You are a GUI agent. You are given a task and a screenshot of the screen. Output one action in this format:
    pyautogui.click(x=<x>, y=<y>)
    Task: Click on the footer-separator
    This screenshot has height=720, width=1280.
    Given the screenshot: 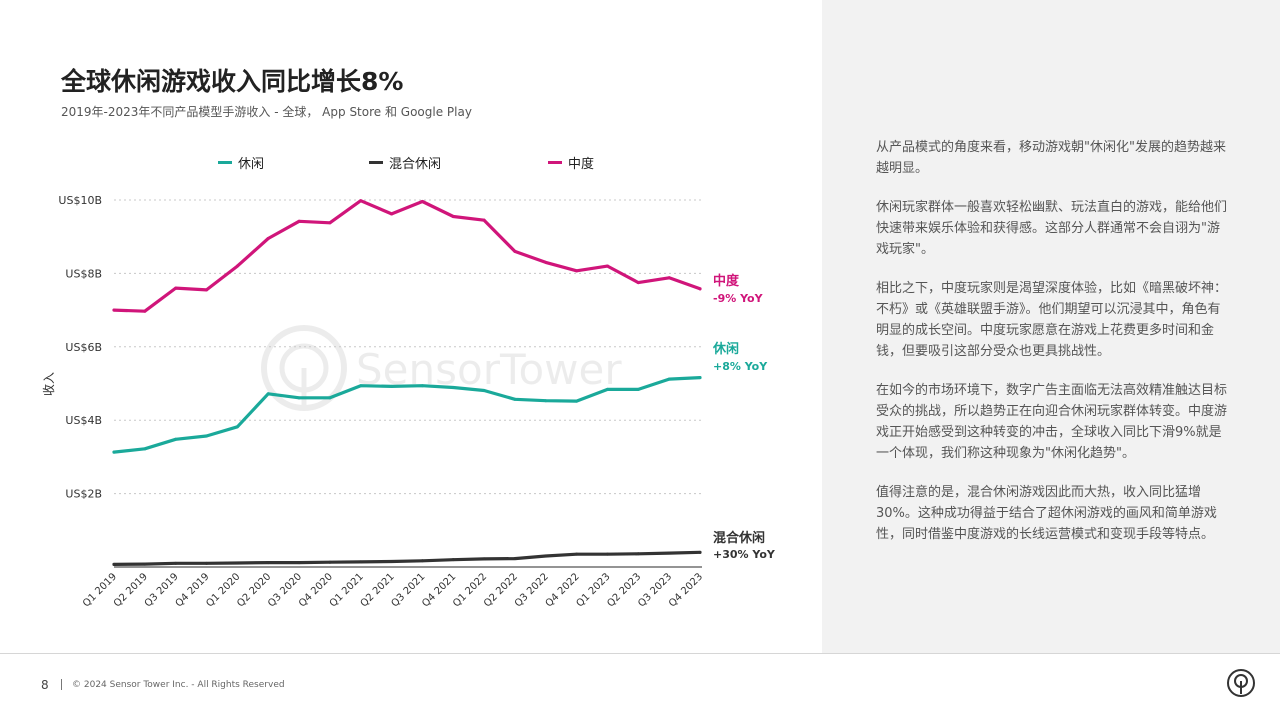 What is the action you would take?
    pyautogui.click(x=61, y=684)
    